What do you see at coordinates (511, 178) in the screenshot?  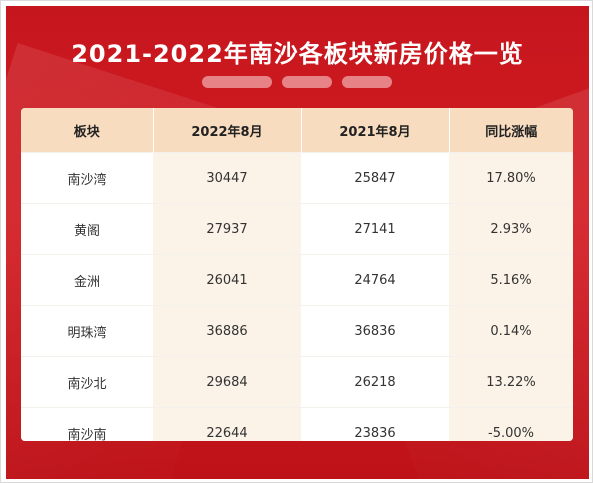 I see `cell-yoy-change: 17.80%` at bounding box center [511, 178].